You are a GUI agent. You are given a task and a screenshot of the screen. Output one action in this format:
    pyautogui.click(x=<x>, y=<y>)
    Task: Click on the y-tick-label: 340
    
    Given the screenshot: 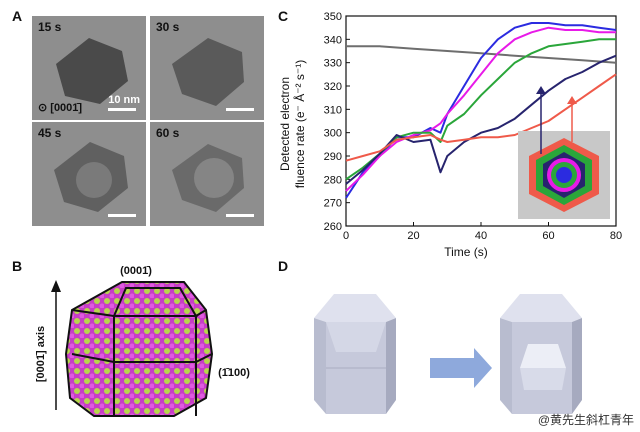 What is the action you would take?
    pyautogui.click(x=333, y=40)
    